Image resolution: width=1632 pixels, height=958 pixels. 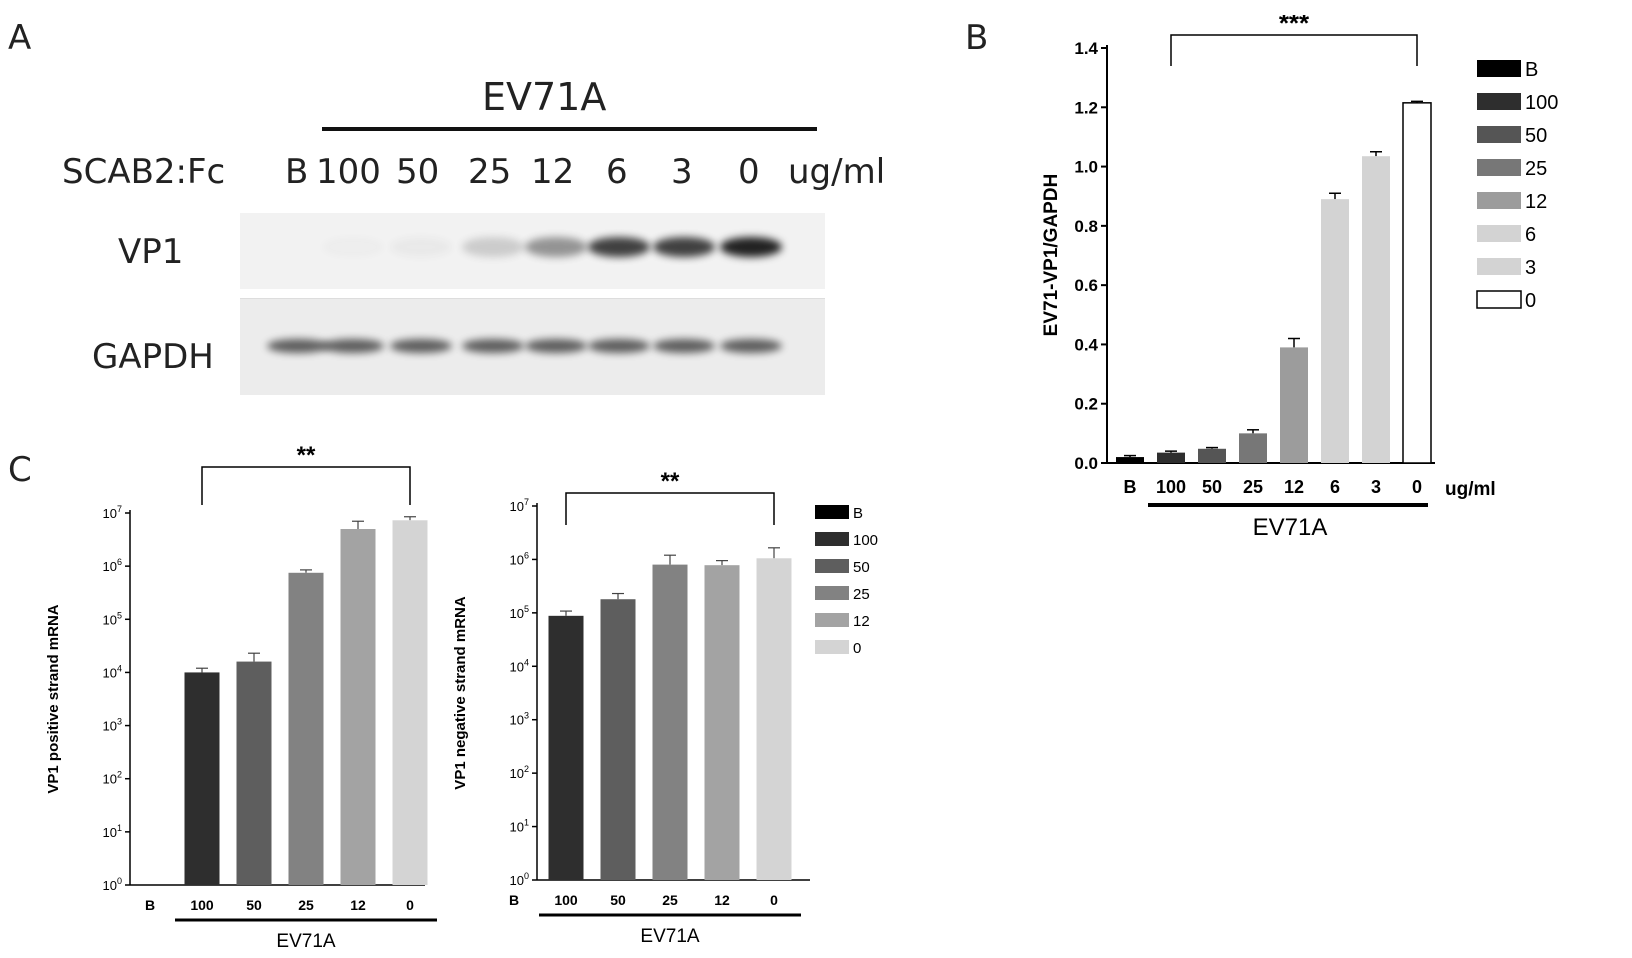 I want to click on panel-letter-a: A, so click(x=20, y=38).